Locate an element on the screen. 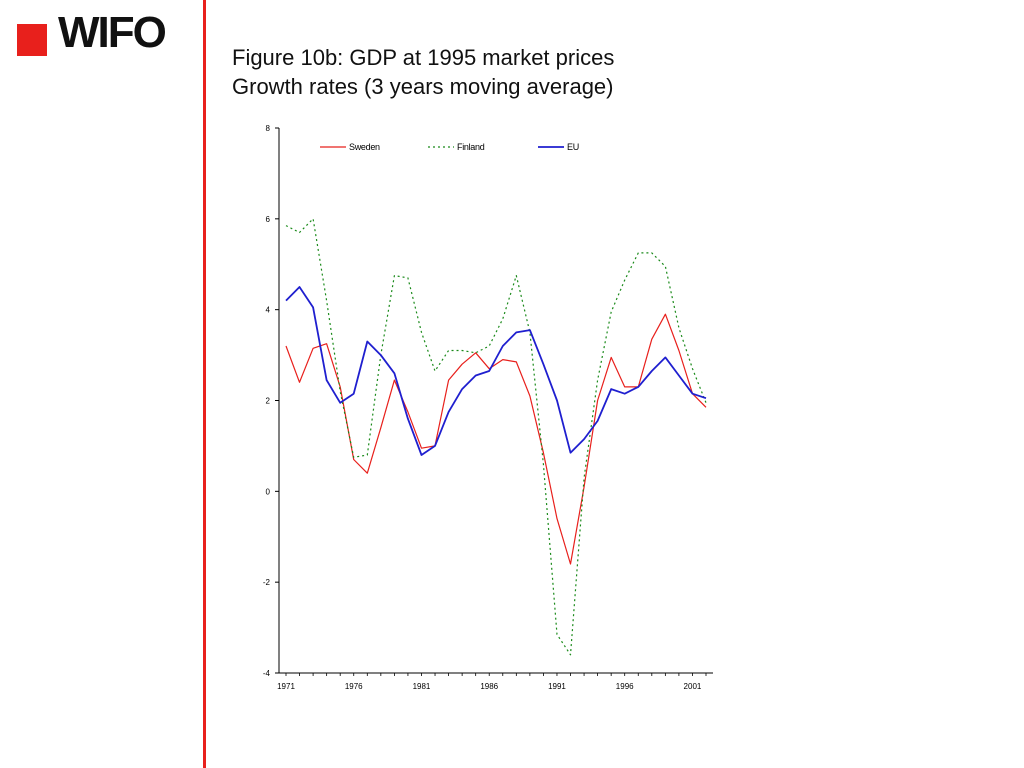 Image resolution: width=1024 pixels, height=768 pixels. logo-text: WIFO is located at coordinates (112, 32).